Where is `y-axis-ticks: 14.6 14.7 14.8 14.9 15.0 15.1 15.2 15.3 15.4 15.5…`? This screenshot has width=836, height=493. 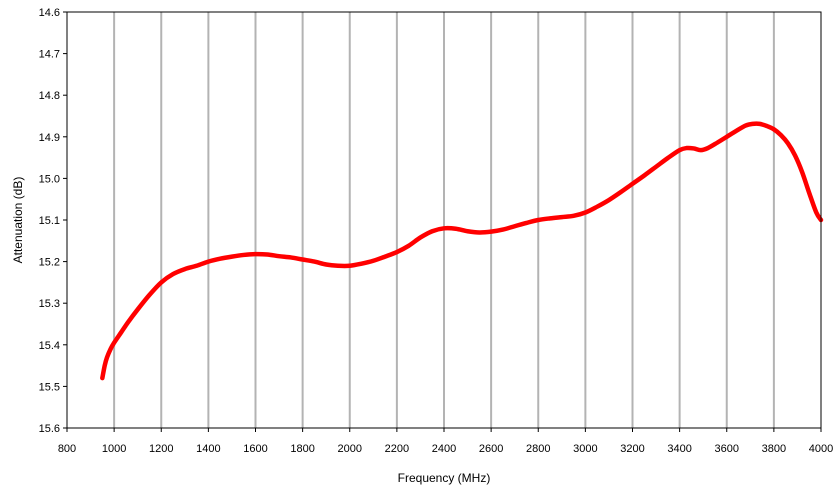 y-axis-ticks: 14.6 14.7 14.8 14.9 15.0 15.1 15.2 15.3 15.4 15.5… is located at coordinates (53, 221).